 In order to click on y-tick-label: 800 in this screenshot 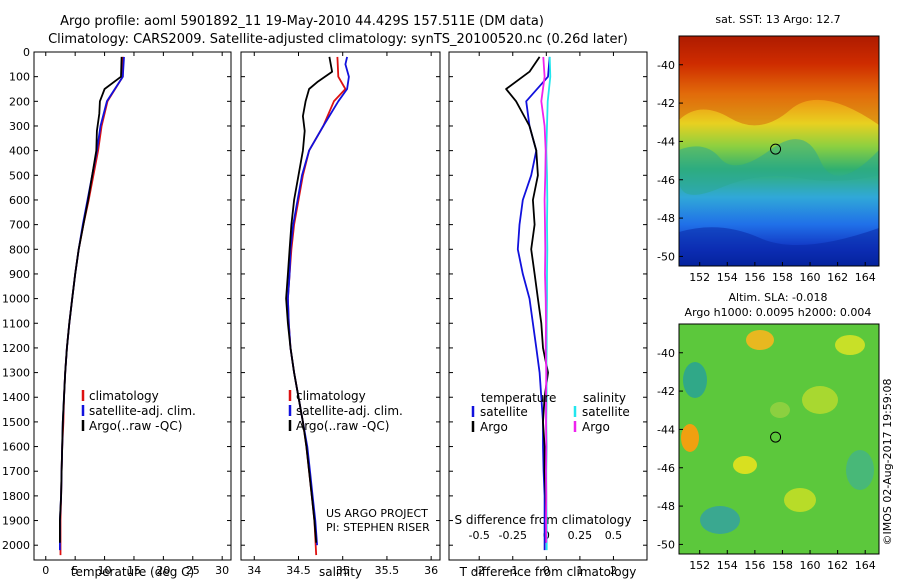, I will do `click(19, 249)`.